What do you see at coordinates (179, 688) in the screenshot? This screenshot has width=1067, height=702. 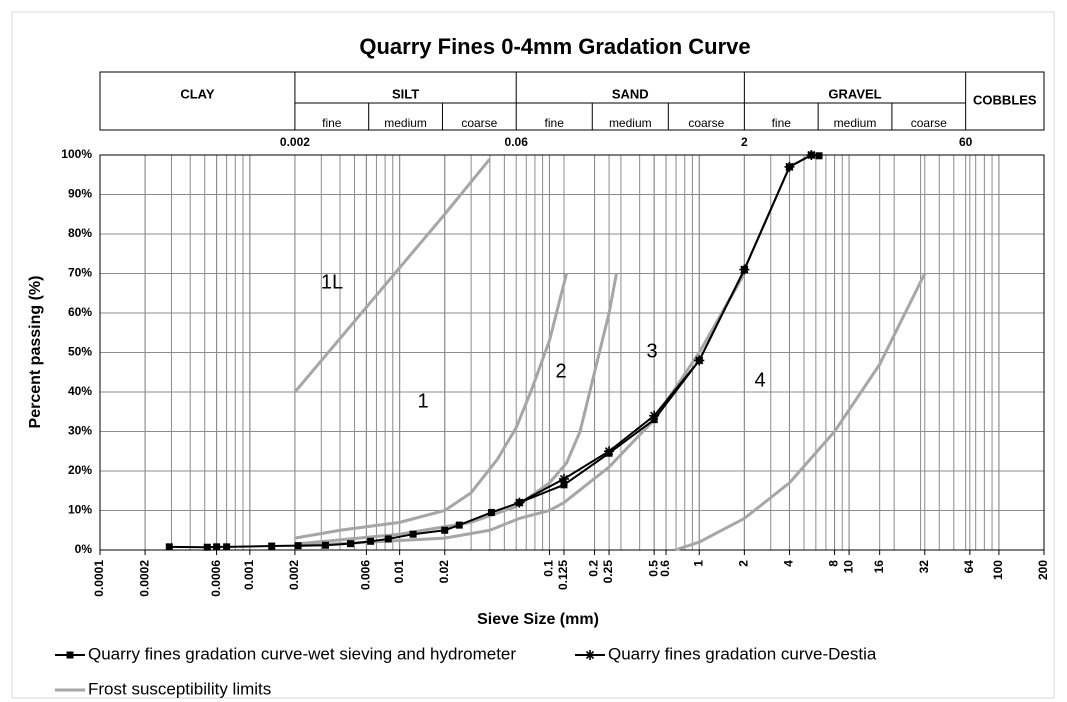 I see `legend-label: Frost susceptibility limits` at bounding box center [179, 688].